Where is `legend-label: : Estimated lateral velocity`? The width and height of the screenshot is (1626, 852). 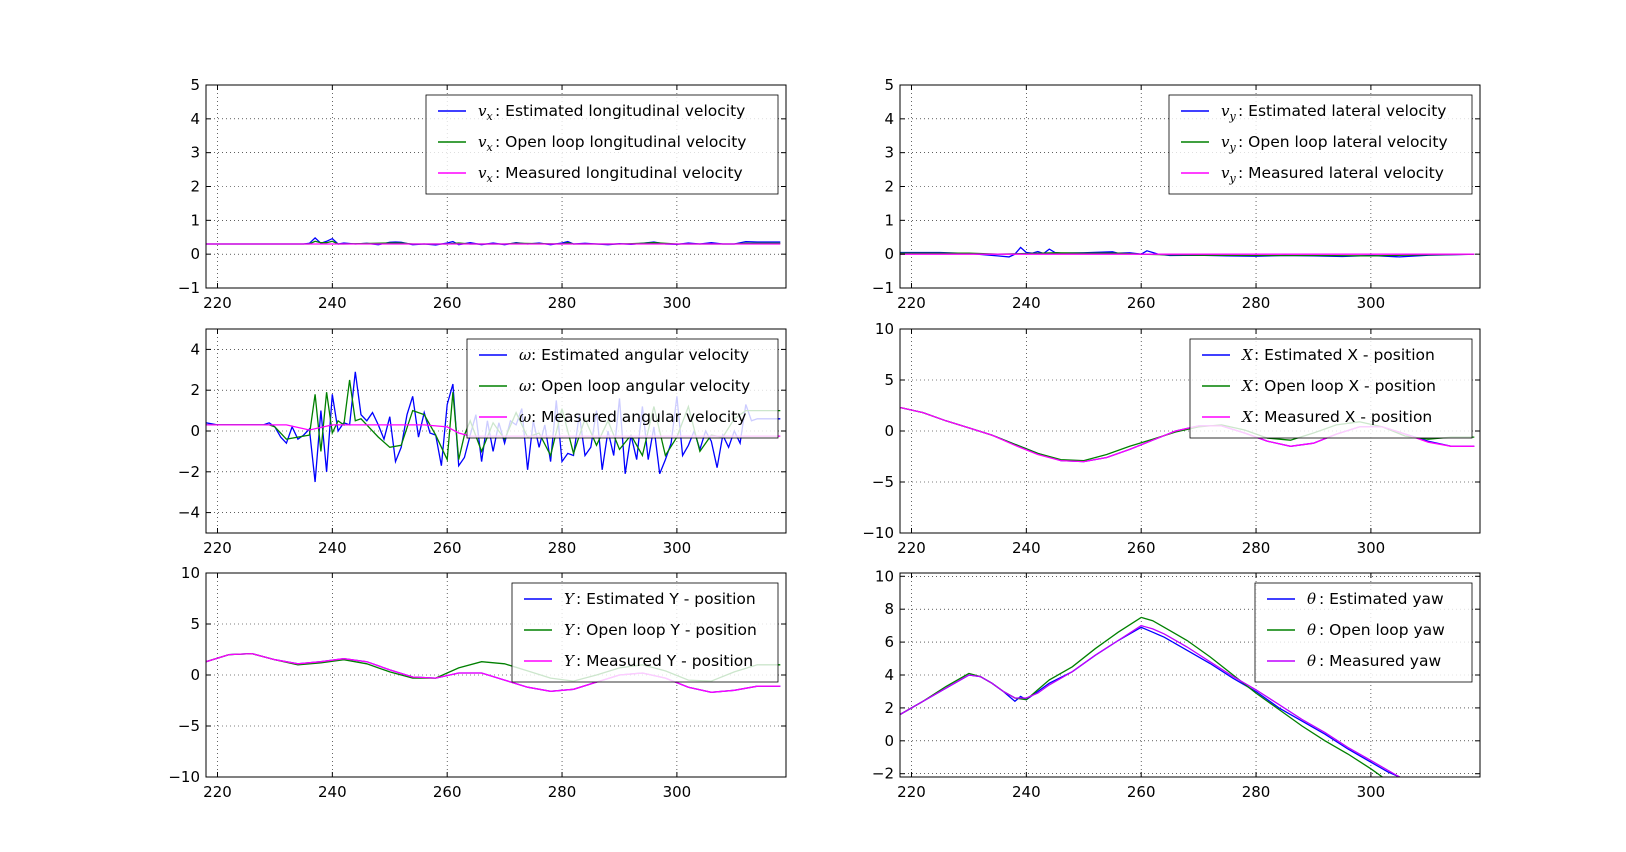
legend-label: : Estimated lateral velocity is located at coordinates (1342, 111).